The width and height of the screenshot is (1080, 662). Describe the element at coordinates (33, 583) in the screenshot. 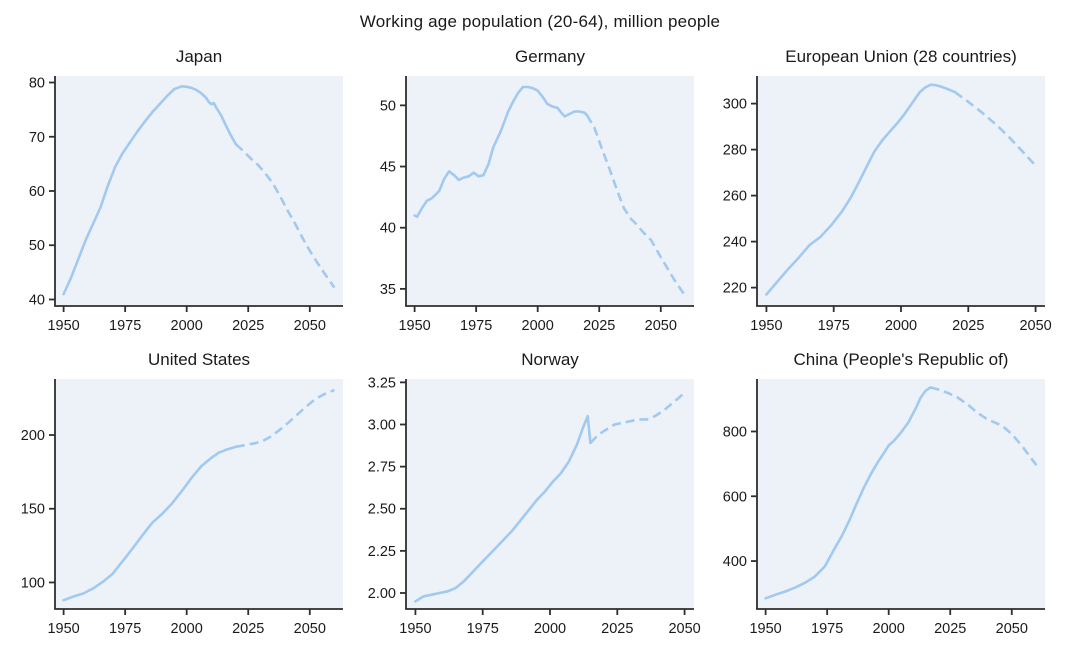

I see `svg-text: 100` at that location.